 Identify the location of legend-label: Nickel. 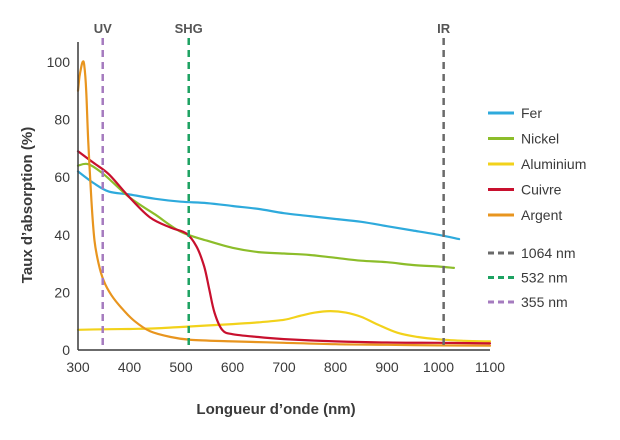
(540, 139).